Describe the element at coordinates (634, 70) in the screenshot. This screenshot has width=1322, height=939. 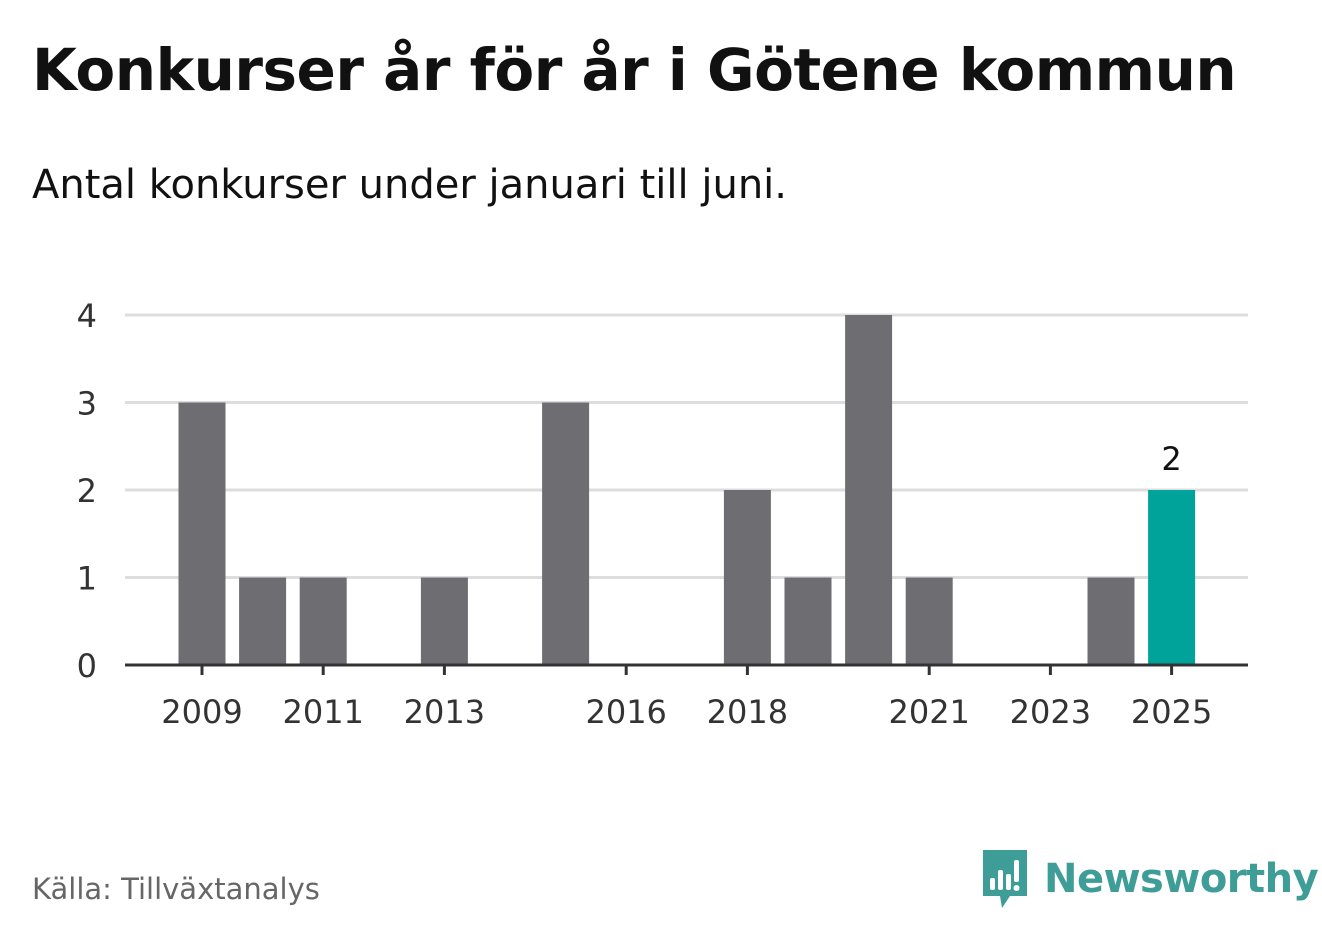
I see `chart-title: Konkurser år för år i Götene kommun` at that location.